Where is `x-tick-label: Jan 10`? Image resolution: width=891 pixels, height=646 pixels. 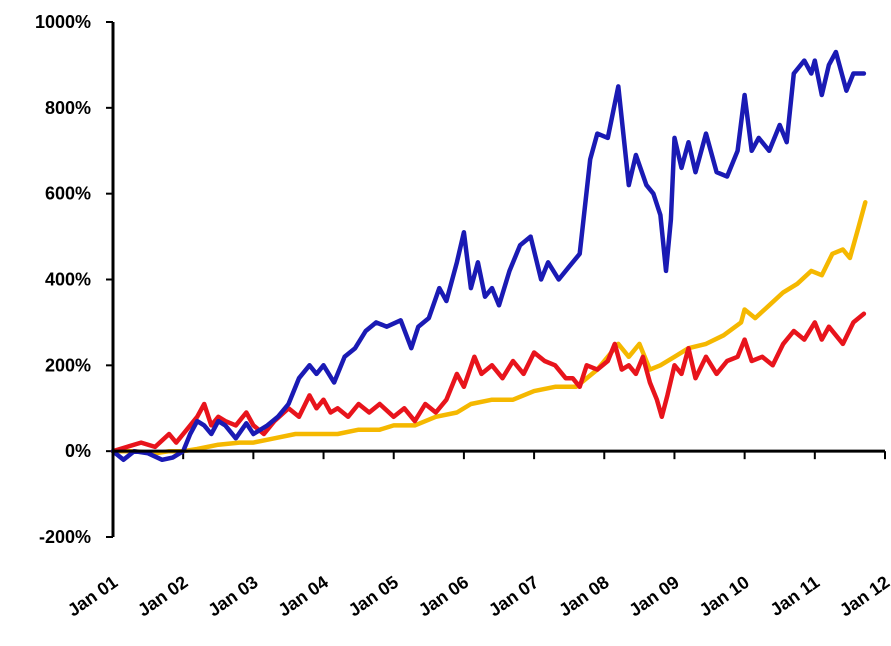
x-tick-label: Jan 10 is located at coordinates (724, 596).